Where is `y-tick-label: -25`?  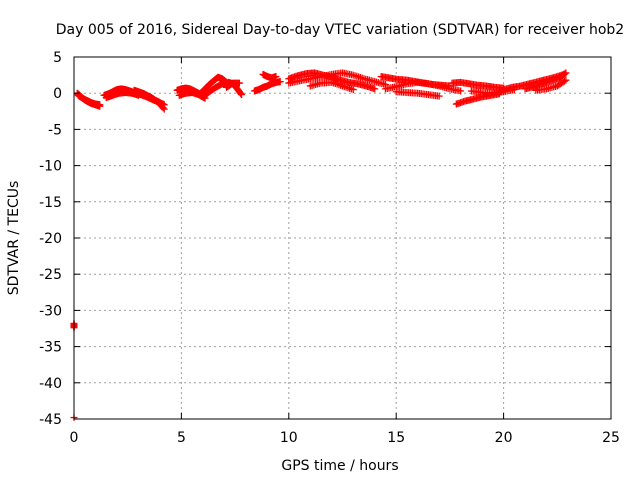
y-tick-label: -25 is located at coordinates (50, 275).